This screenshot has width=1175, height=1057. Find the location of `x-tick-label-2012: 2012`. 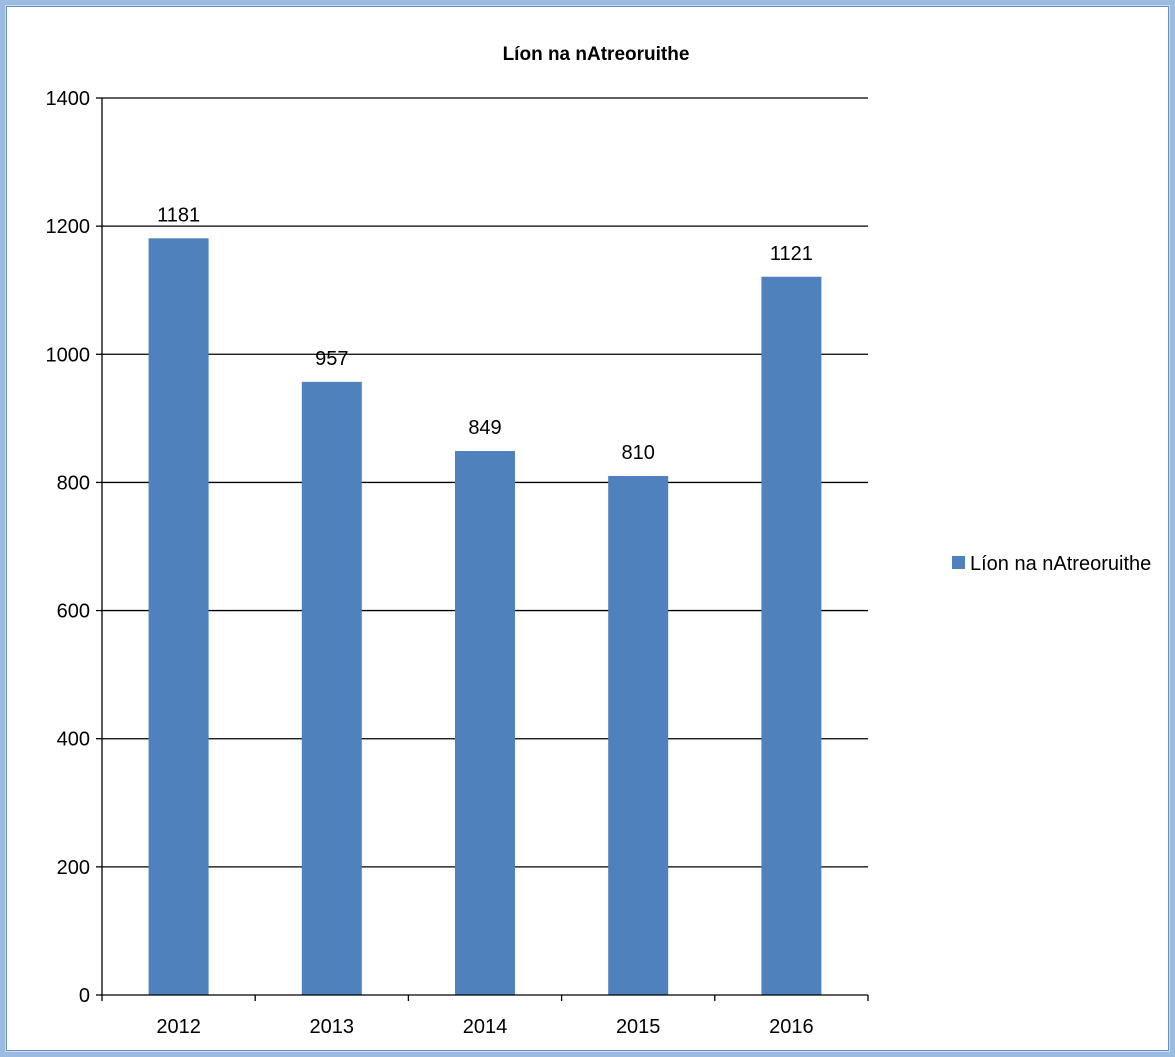

x-tick-label-2012: 2012 is located at coordinates (178, 1027).